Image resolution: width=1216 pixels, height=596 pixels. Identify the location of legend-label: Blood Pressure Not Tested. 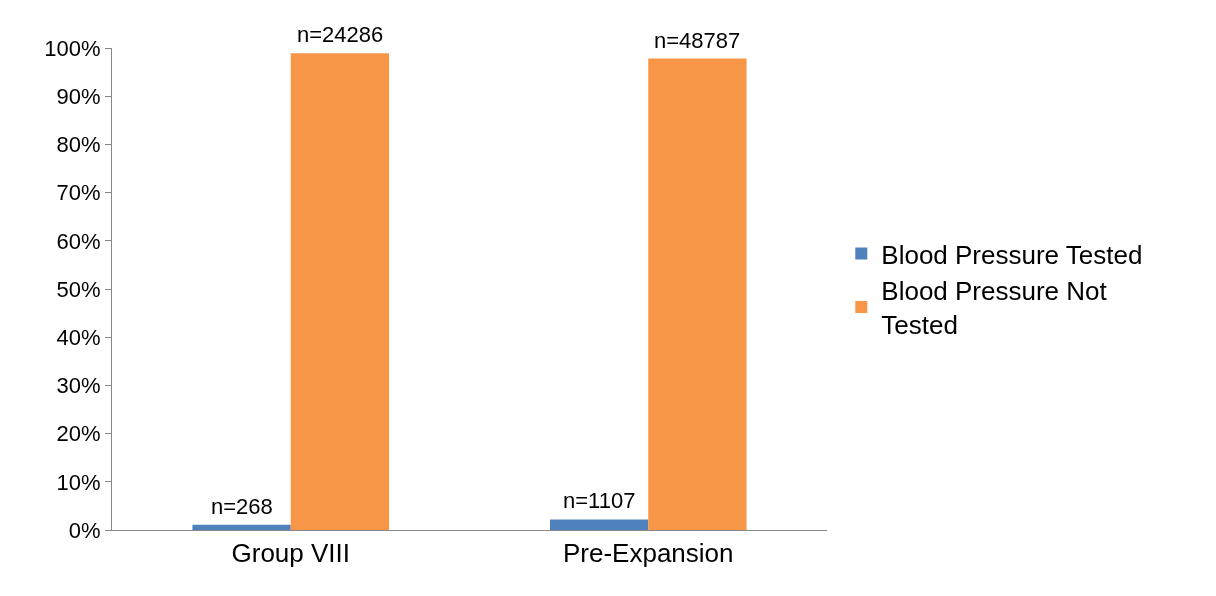
(994, 308).